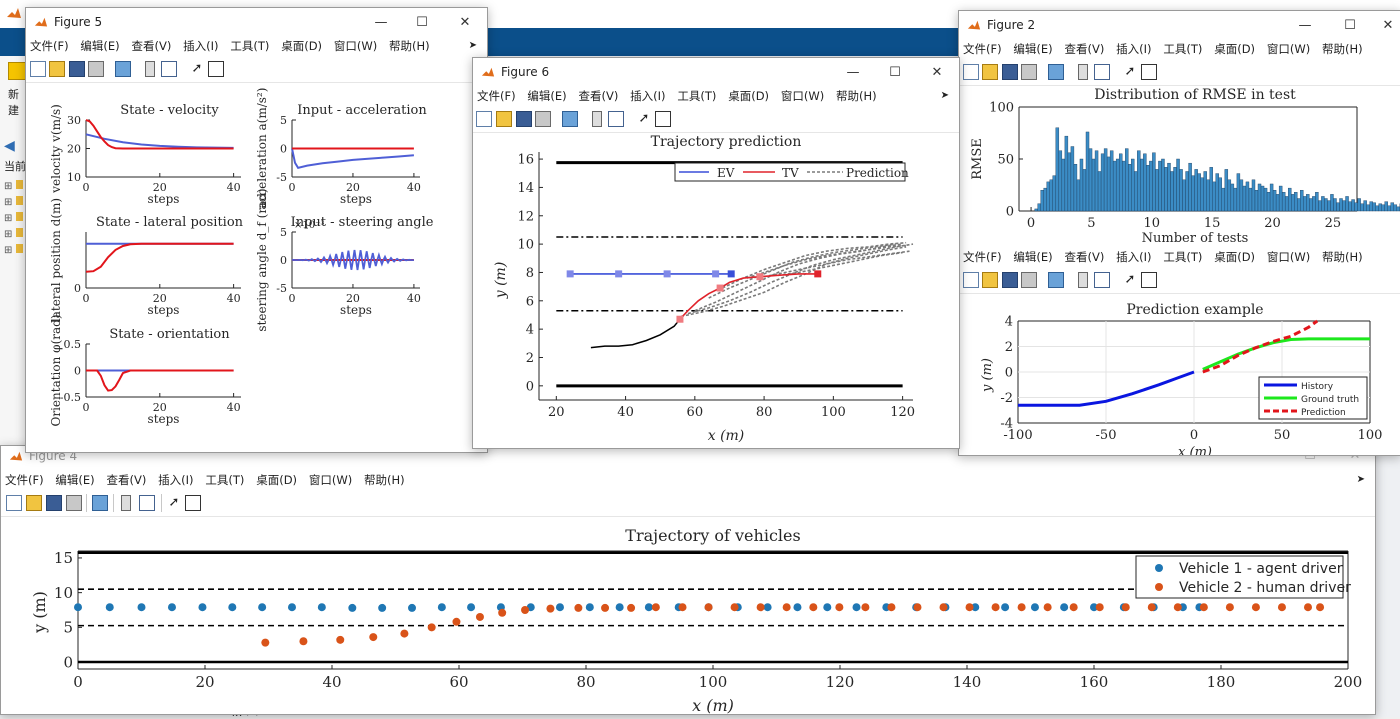 The image size is (1400, 719). Describe the element at coordinates (17, 71) in the screenshot. I see `new-icon` at that location.